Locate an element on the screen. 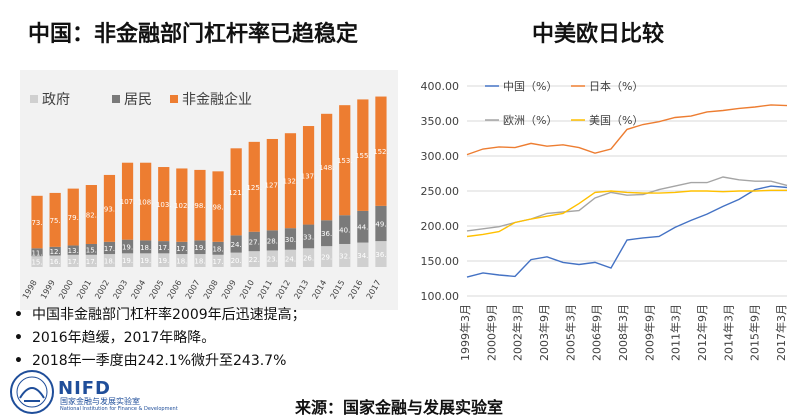 Image resolution: width=804 pixels, height=418 pixels. bar-data-label: 20. is located at coordinates (236, 261).